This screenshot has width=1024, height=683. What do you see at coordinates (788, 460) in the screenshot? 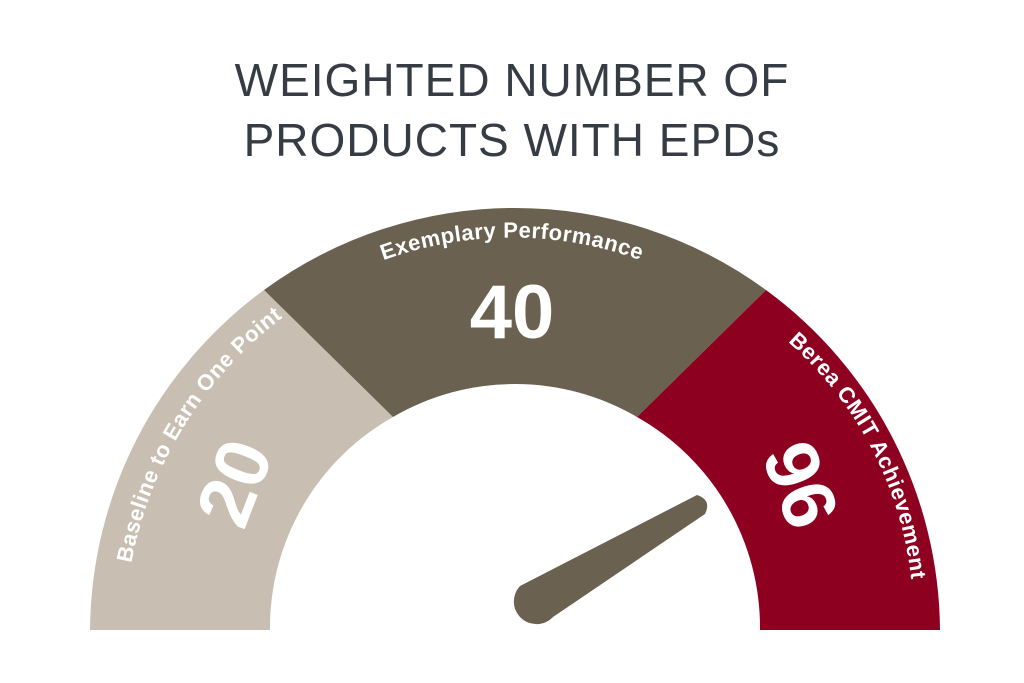
I see `gauge-segment-achievement` at bounding box center [788, 460].